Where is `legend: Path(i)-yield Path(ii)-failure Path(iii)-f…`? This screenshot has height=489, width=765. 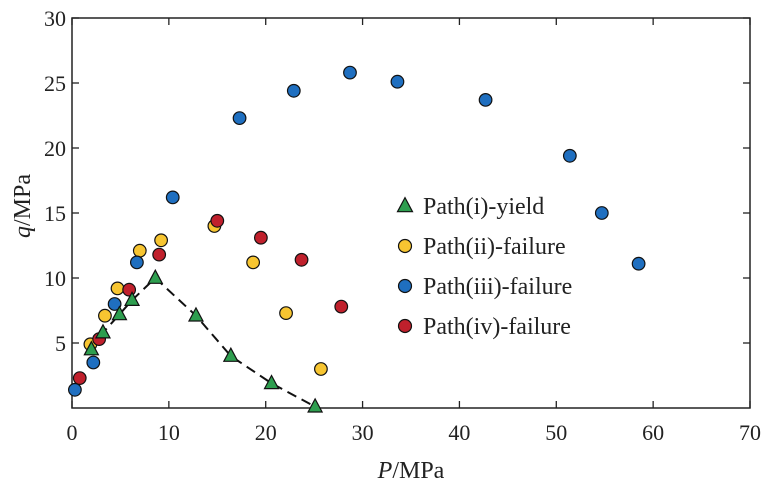 legend: Path(i)-yield Path(ii)-failure Path(iii)-f… is located at coordinates (484, 267).